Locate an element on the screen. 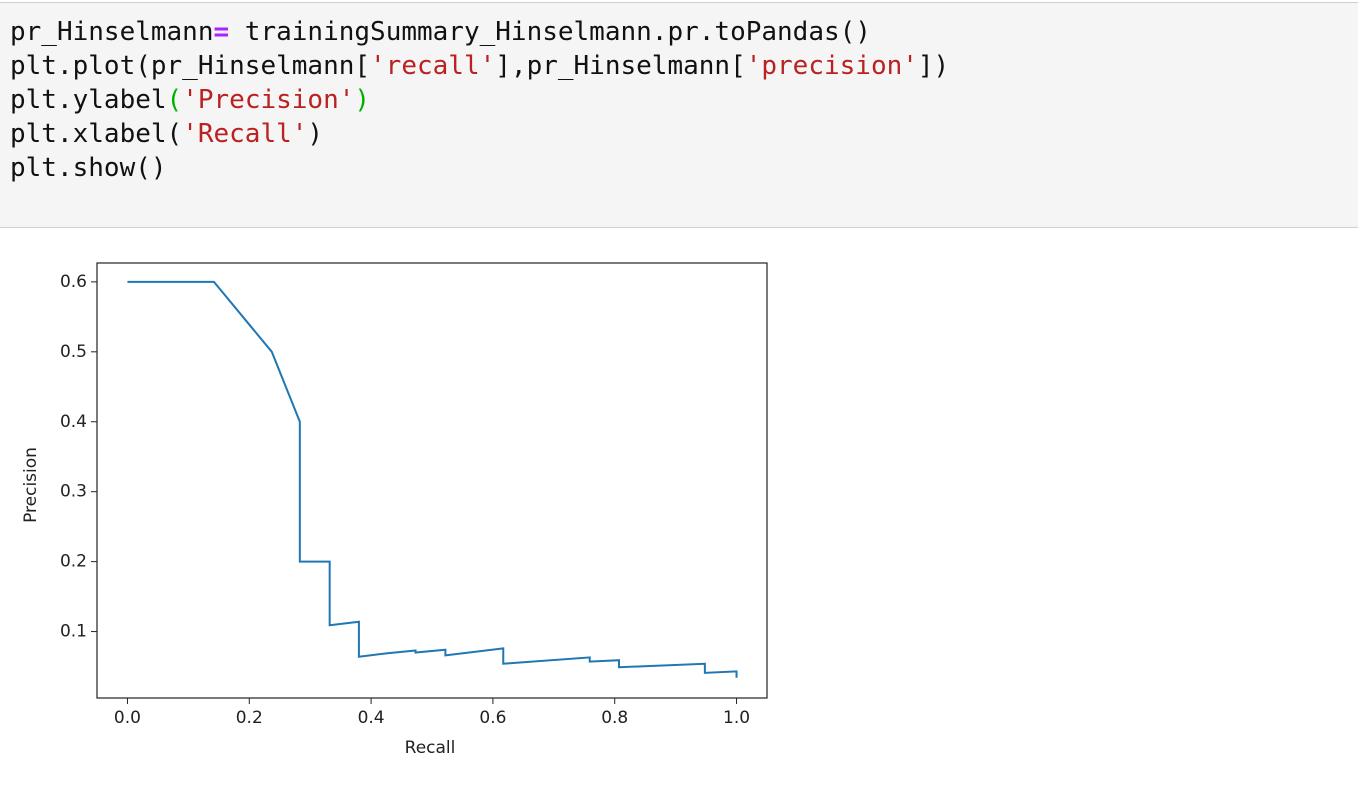 The height and width of the screenshot is (794, 1358). code-token: 'precision' is located at coordinates (831, 66).